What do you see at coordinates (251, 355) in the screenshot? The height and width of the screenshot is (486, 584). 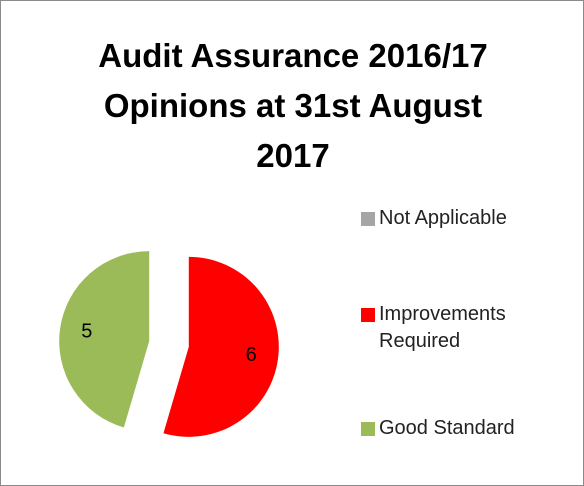 I see `data-label: 6` at bounding box center [251, 355].